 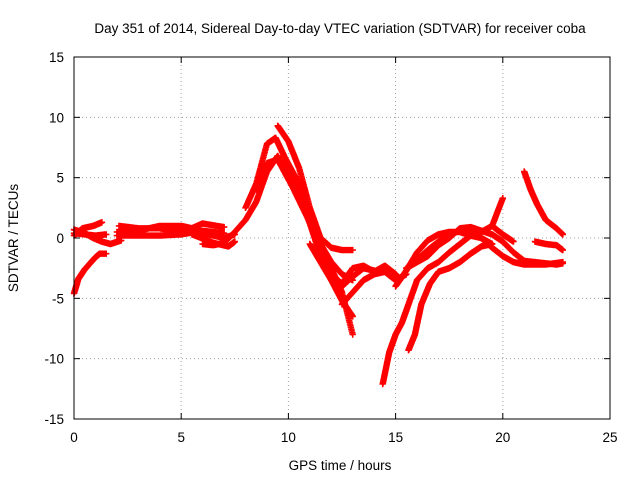 I want to click on x-tick-label: 20, so click(x=502, y=437).